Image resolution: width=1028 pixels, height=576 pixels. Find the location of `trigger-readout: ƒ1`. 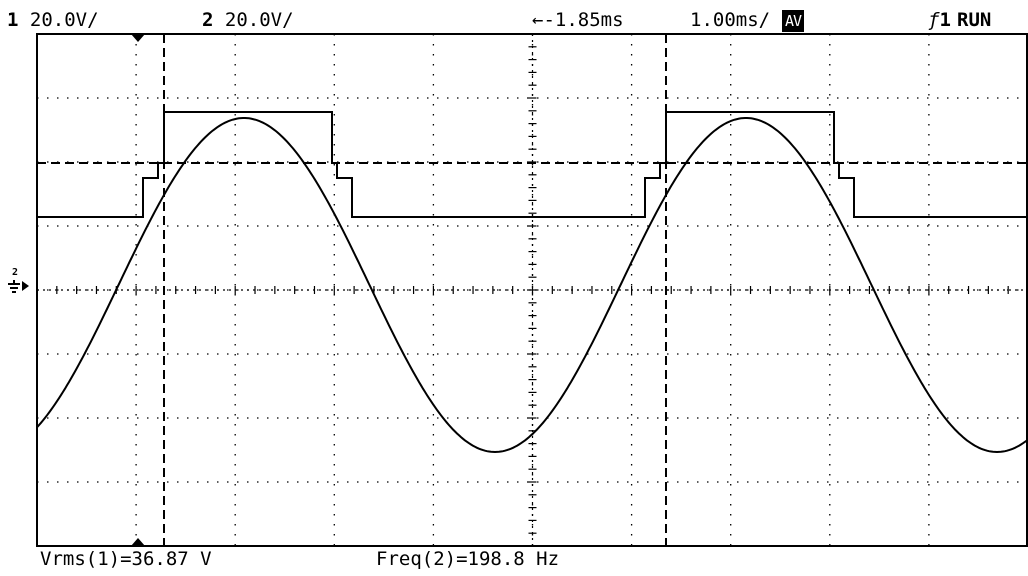

trigger-readout: ƒ1 is located at coordinates (939, 20).